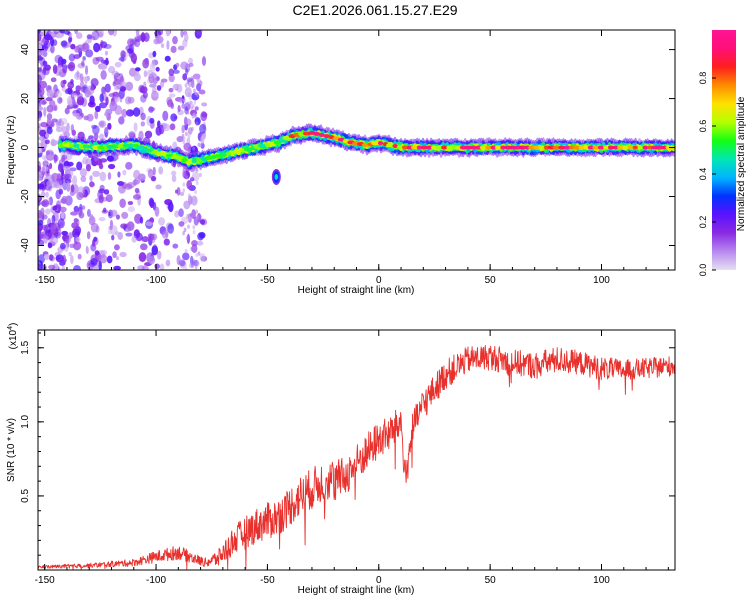 The height and width of the screenshot is (600, 750). Describe the element at coordinates (356, 290) in the screenshot. I see `spectrogram-x-label: Height of straight line (km)` at that location.